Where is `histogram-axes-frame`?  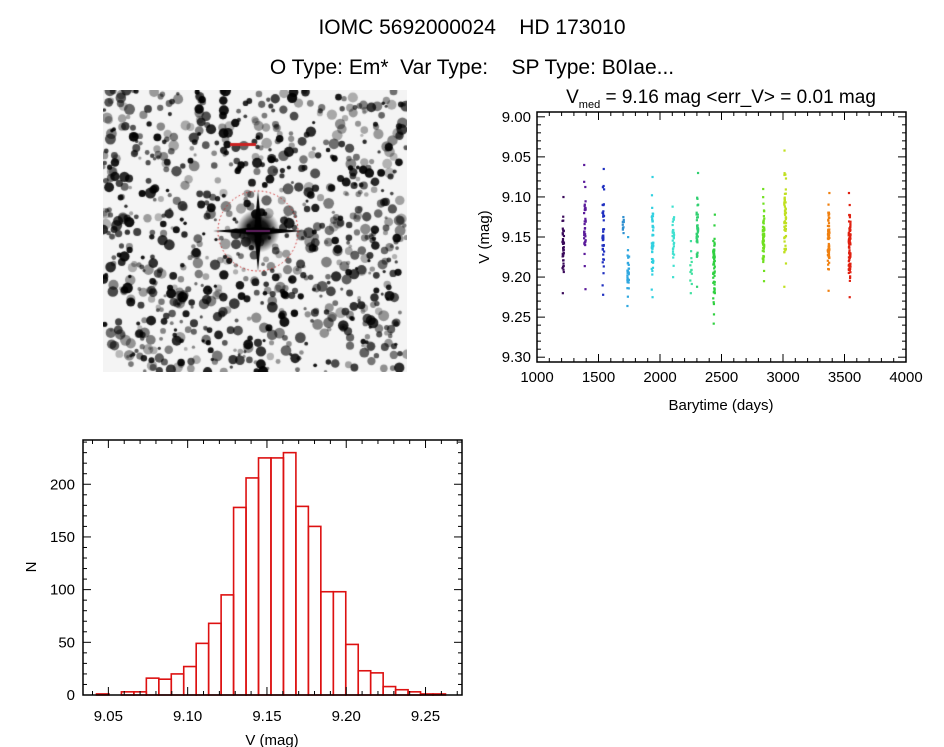 histogram-axes-frame is located at coordinates (272, 567).